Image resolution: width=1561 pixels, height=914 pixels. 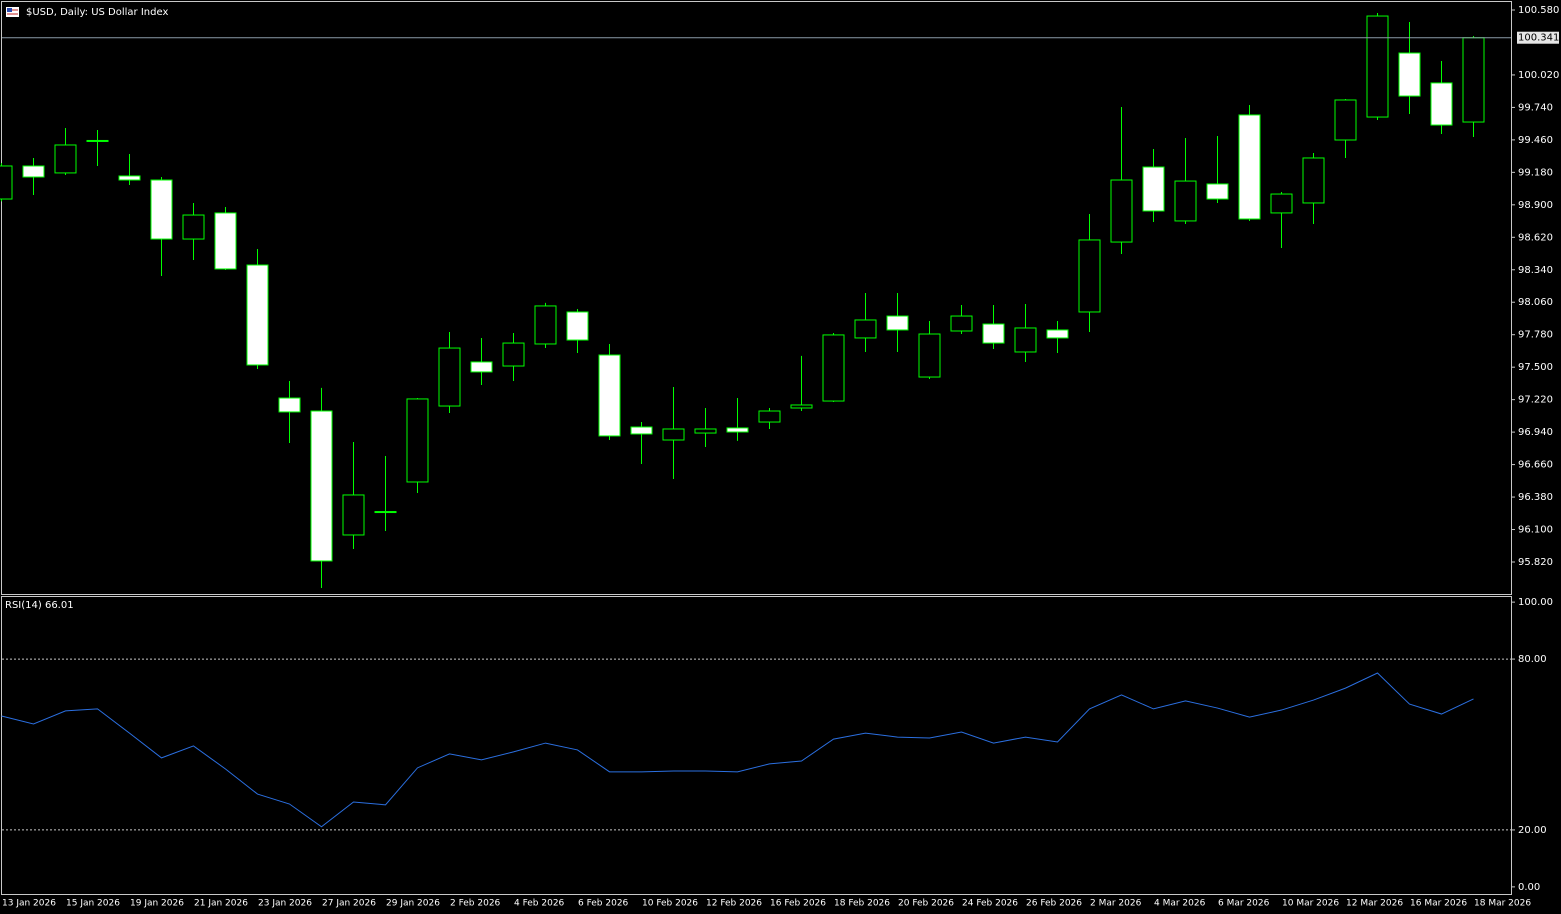 I want to click on y-tick-label: 20.00, so click(x=1532, y=830).